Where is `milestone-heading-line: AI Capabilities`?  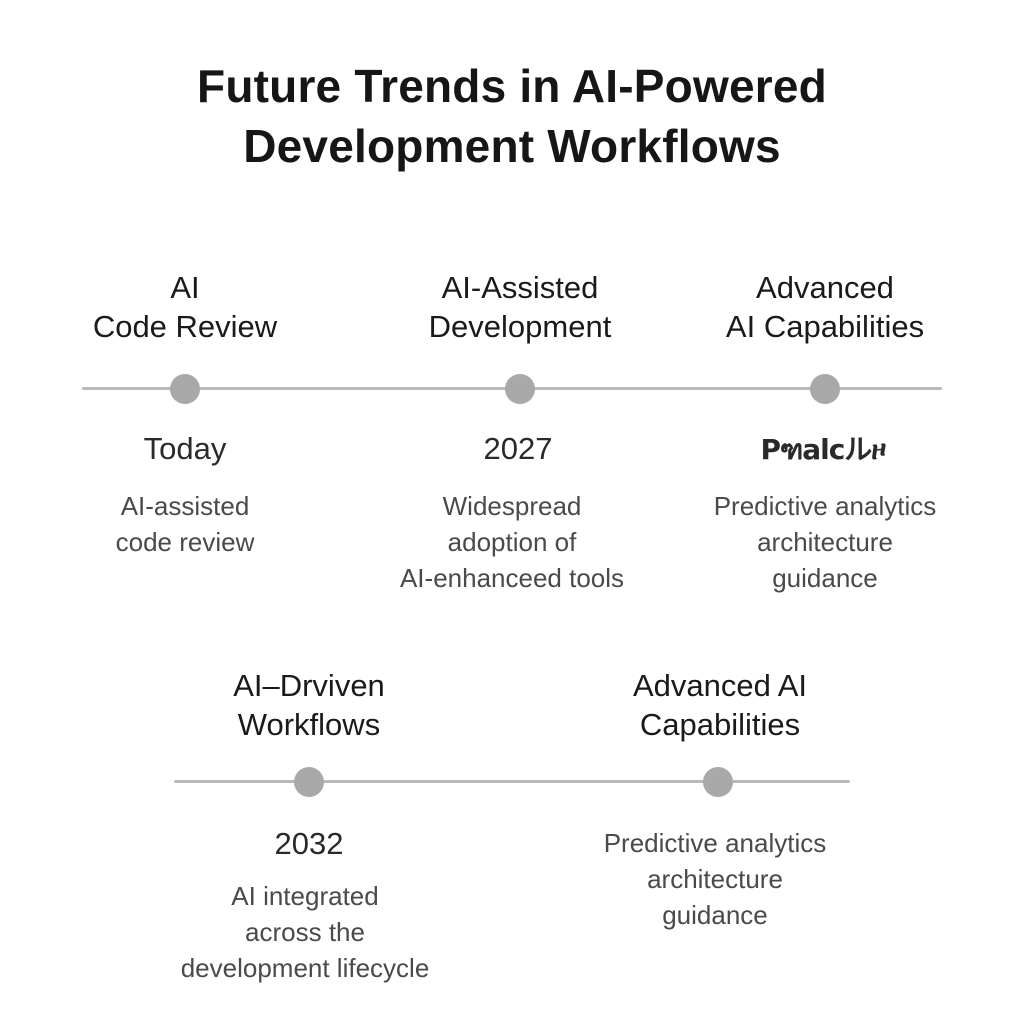 milestone-heading-line: AI Capabilities is located at coordinates (825, 326).